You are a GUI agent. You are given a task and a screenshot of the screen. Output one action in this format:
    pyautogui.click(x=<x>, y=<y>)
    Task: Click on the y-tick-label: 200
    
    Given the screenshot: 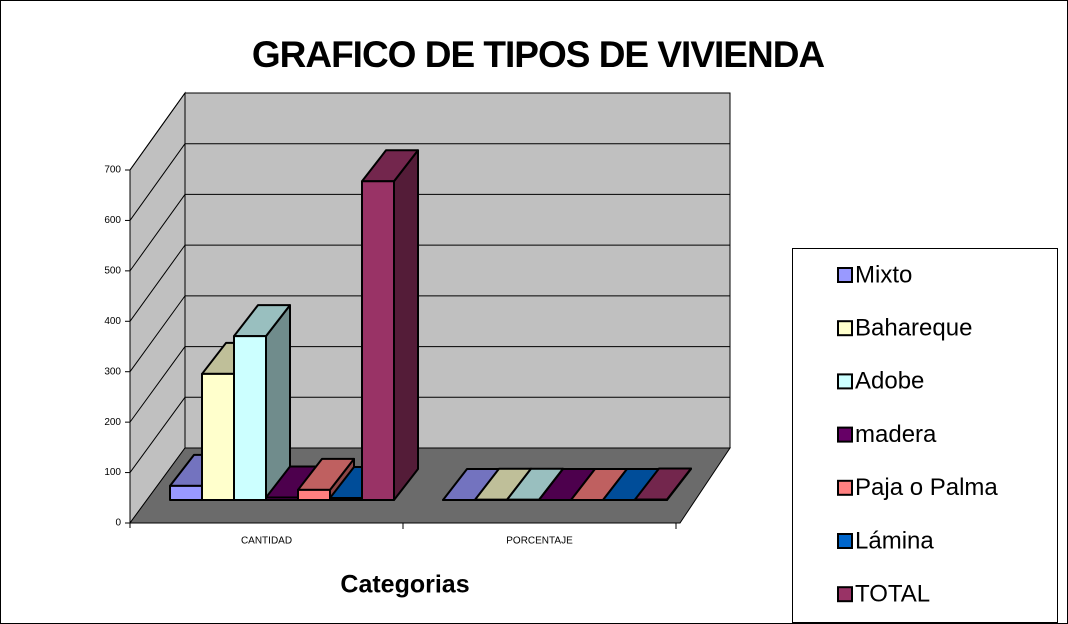 What is the action you would take?
    pyautogui.click(x=112, y=422)
    